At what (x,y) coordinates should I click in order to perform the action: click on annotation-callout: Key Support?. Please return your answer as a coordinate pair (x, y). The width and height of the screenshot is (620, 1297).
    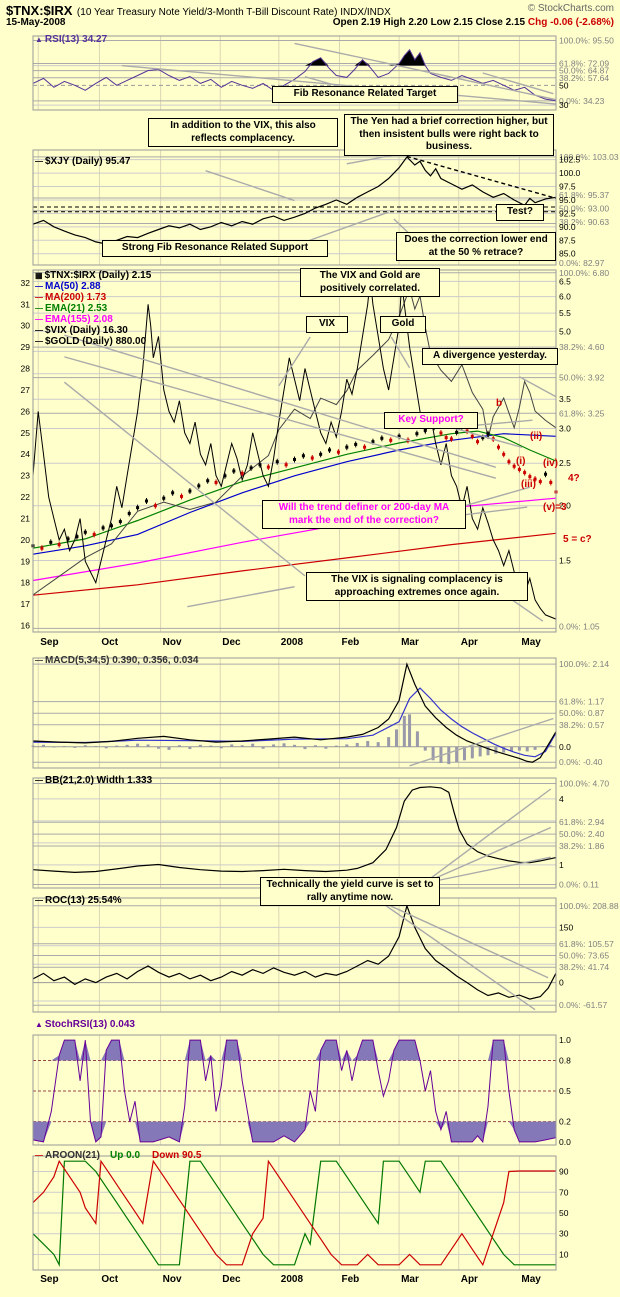
    Looking at the image, I should click on (431, 420).